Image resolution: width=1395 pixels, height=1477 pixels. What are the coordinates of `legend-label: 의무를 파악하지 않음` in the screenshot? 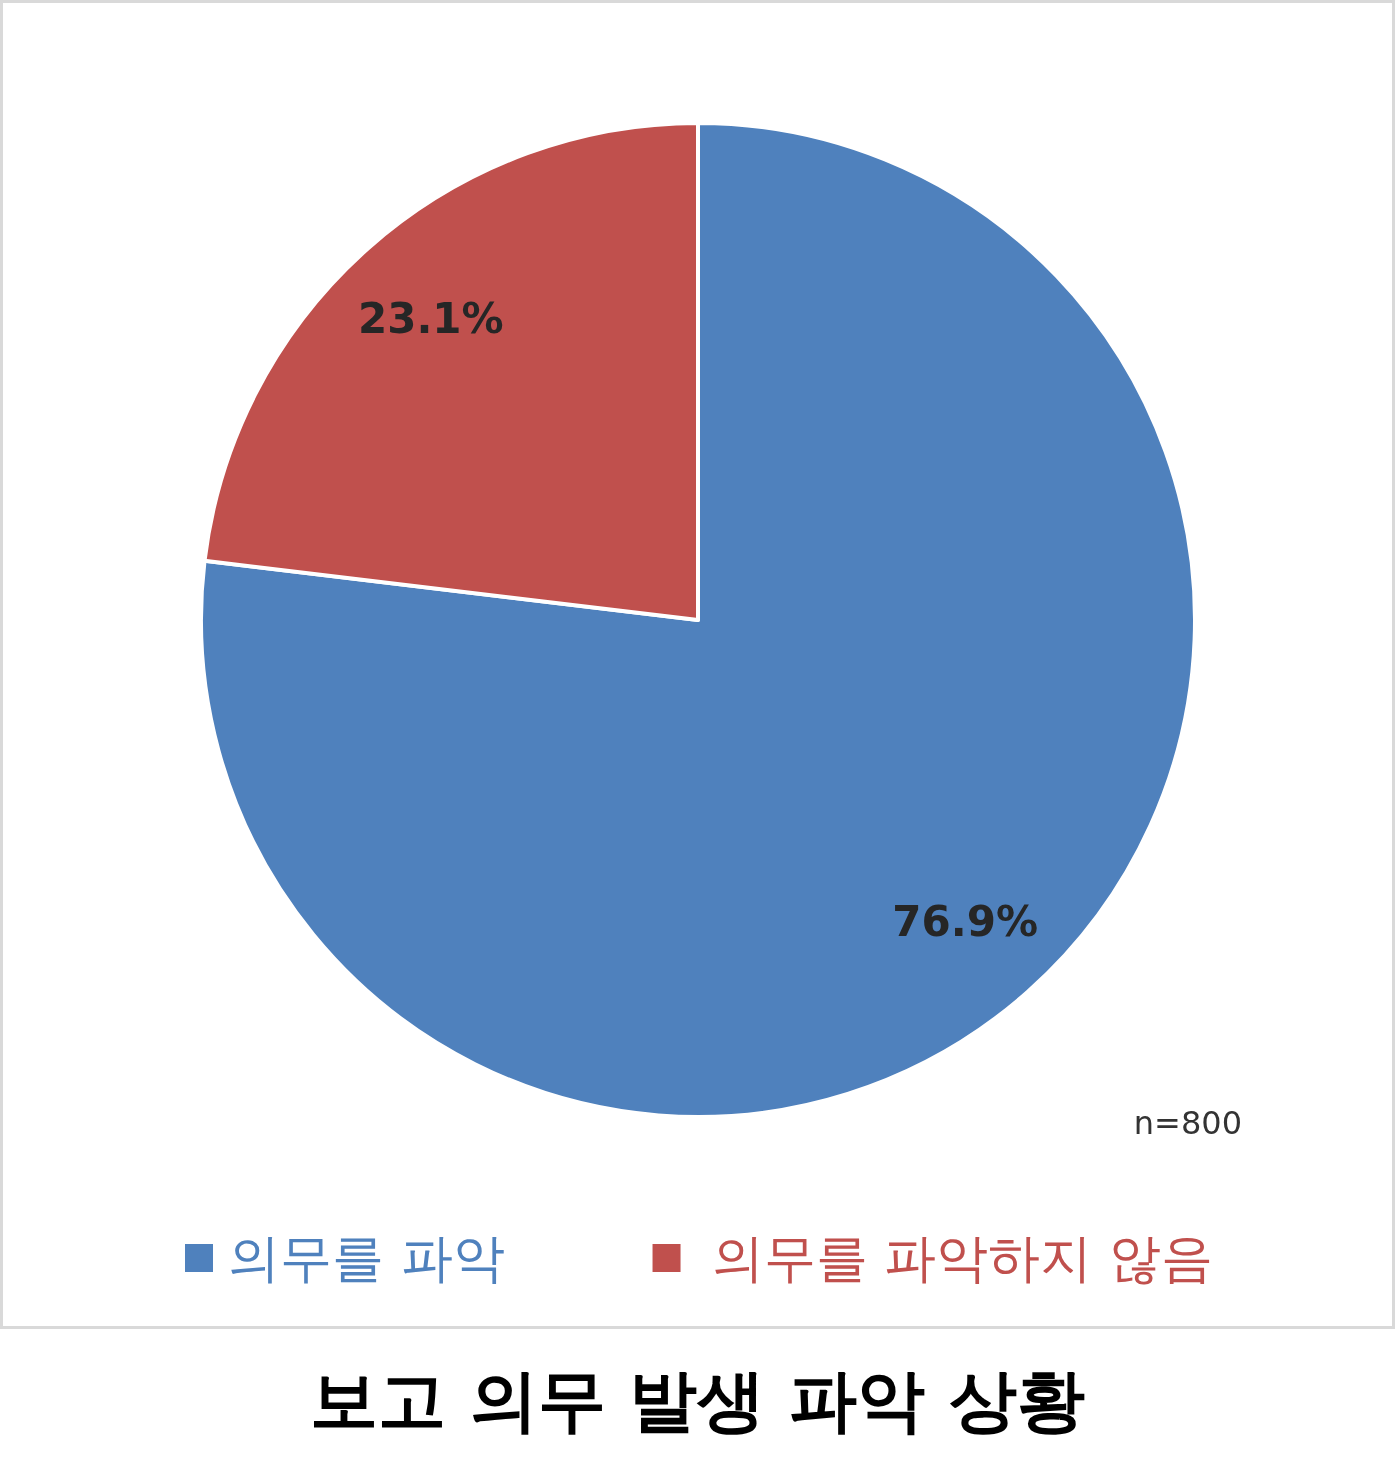 It's located at (962, 1258).